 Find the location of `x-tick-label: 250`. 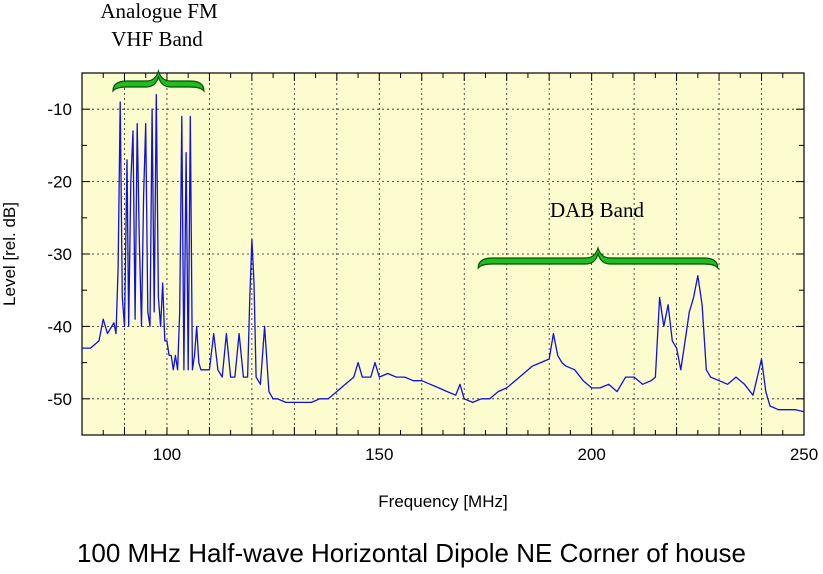

x-tick-label: 250 is located at coordinates (804, 454).